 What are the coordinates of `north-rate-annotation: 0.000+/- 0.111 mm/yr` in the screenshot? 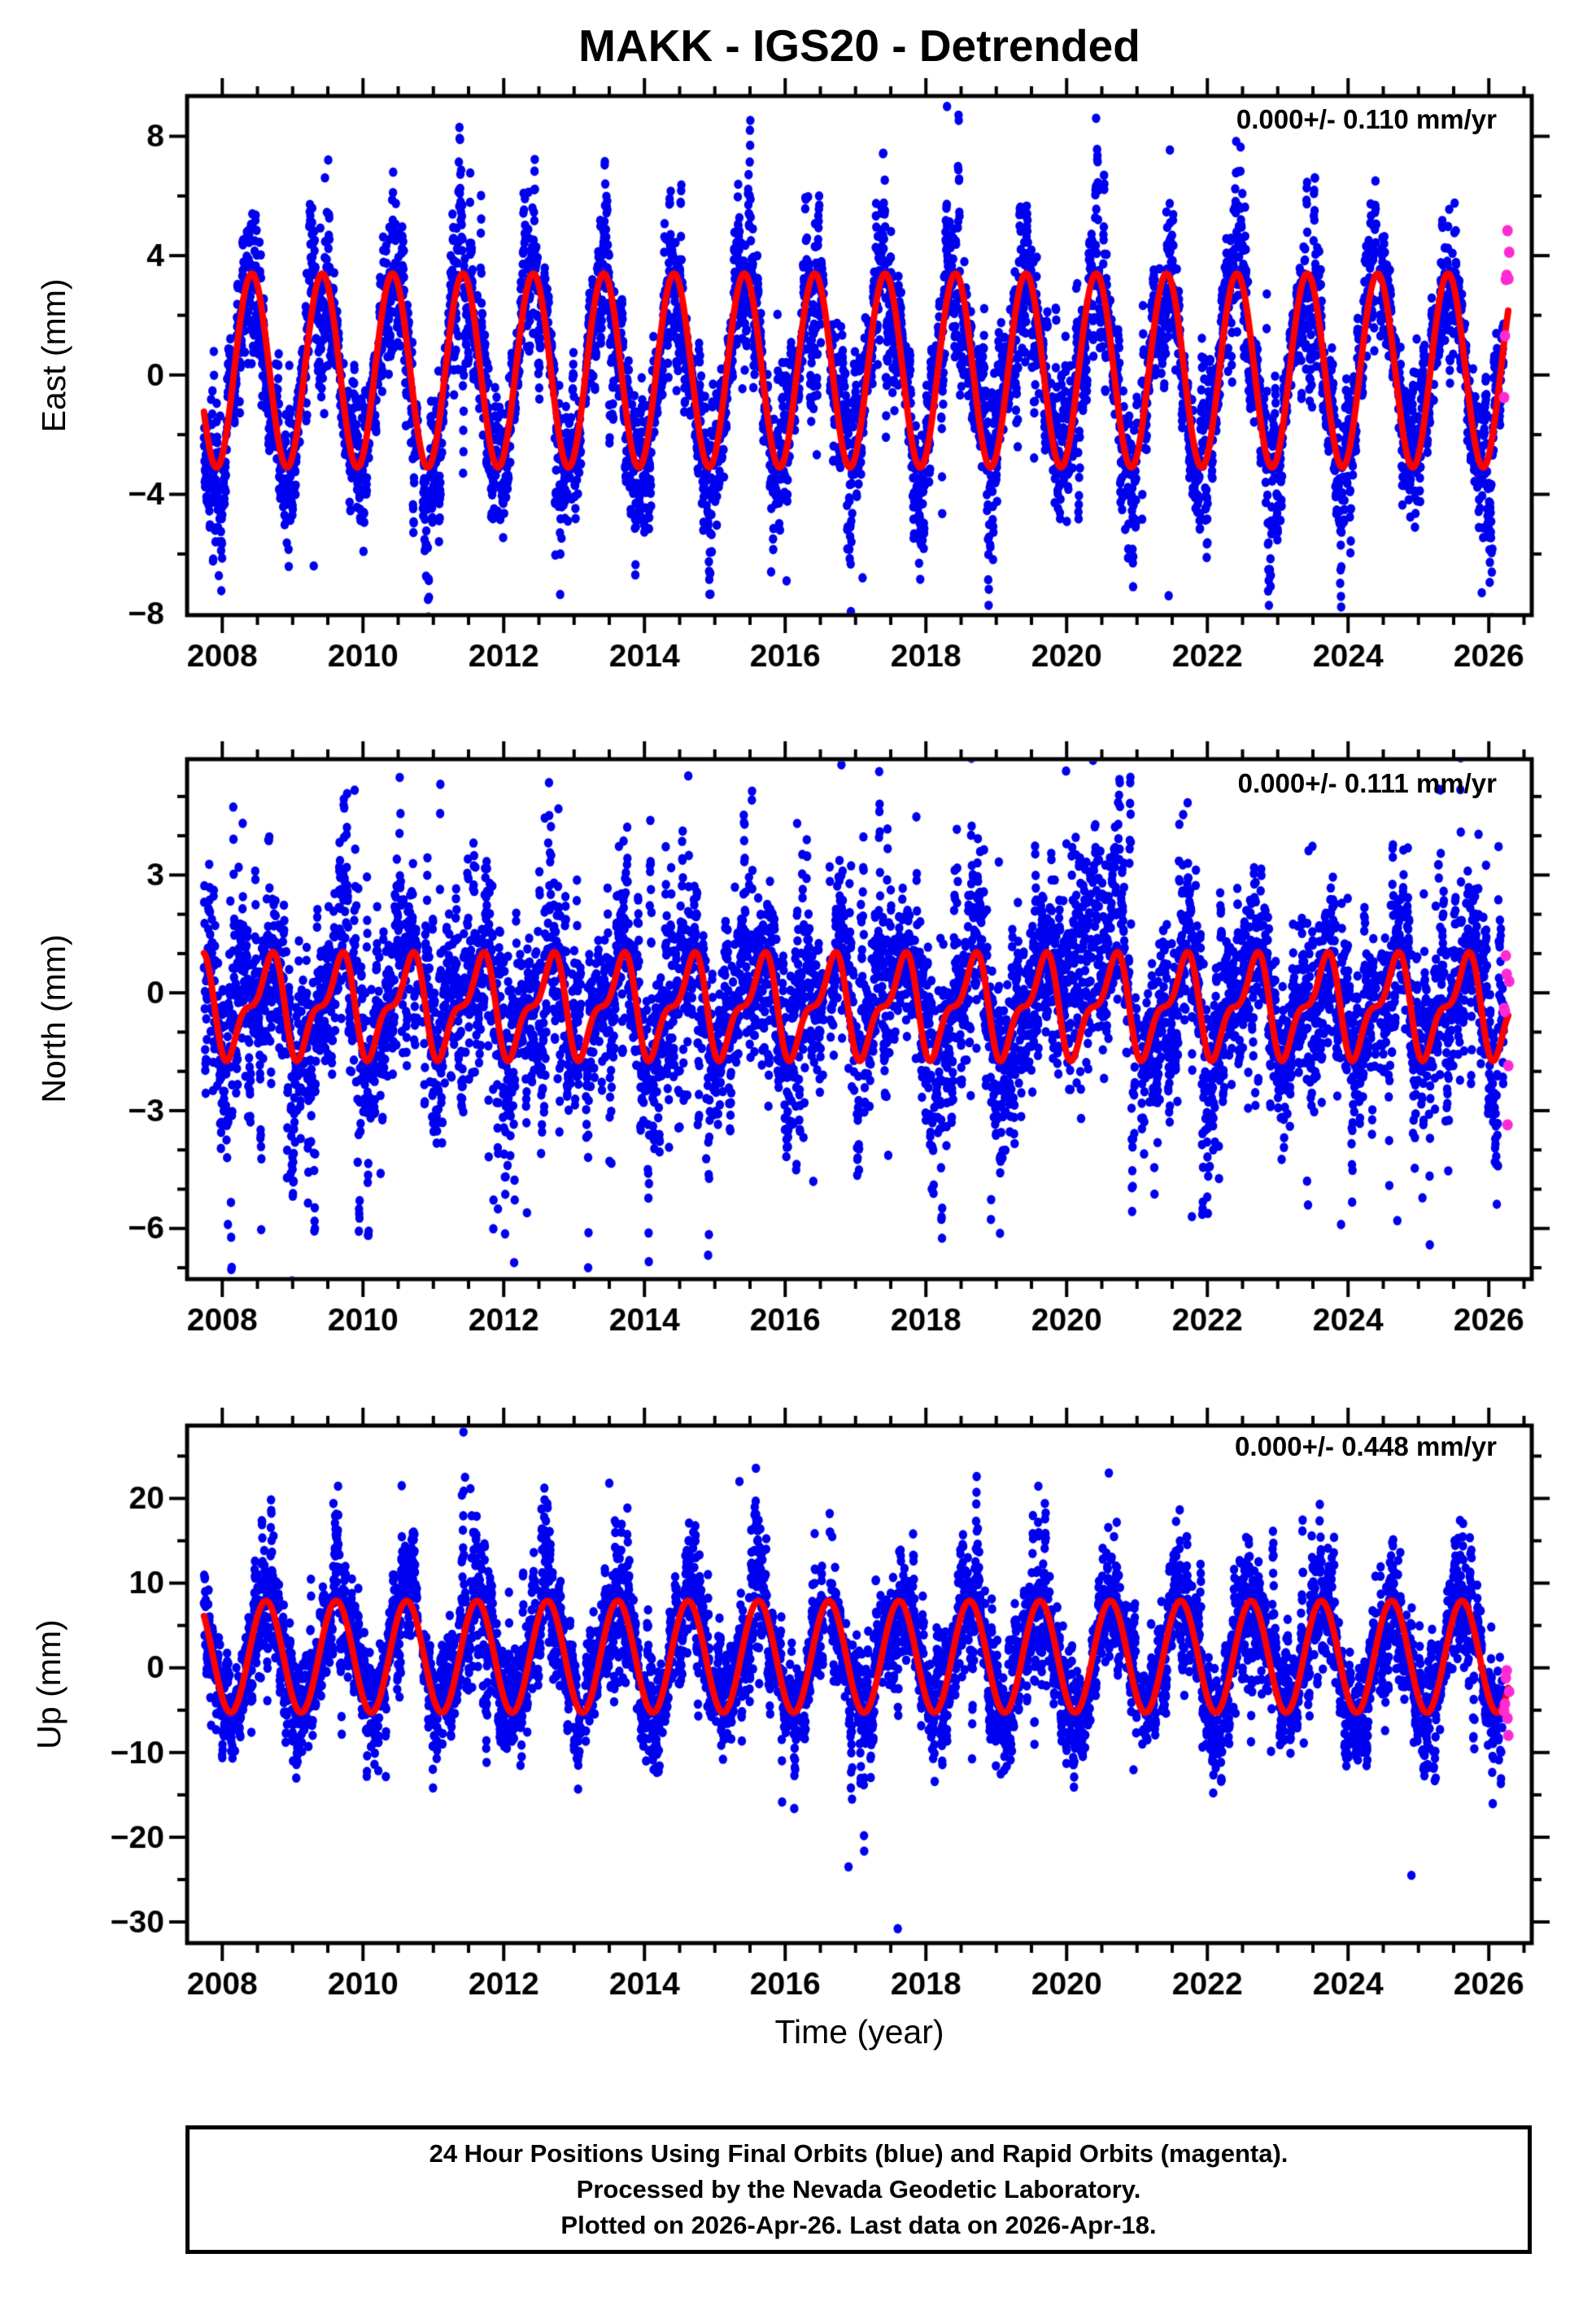 It's located at (1367, 783).